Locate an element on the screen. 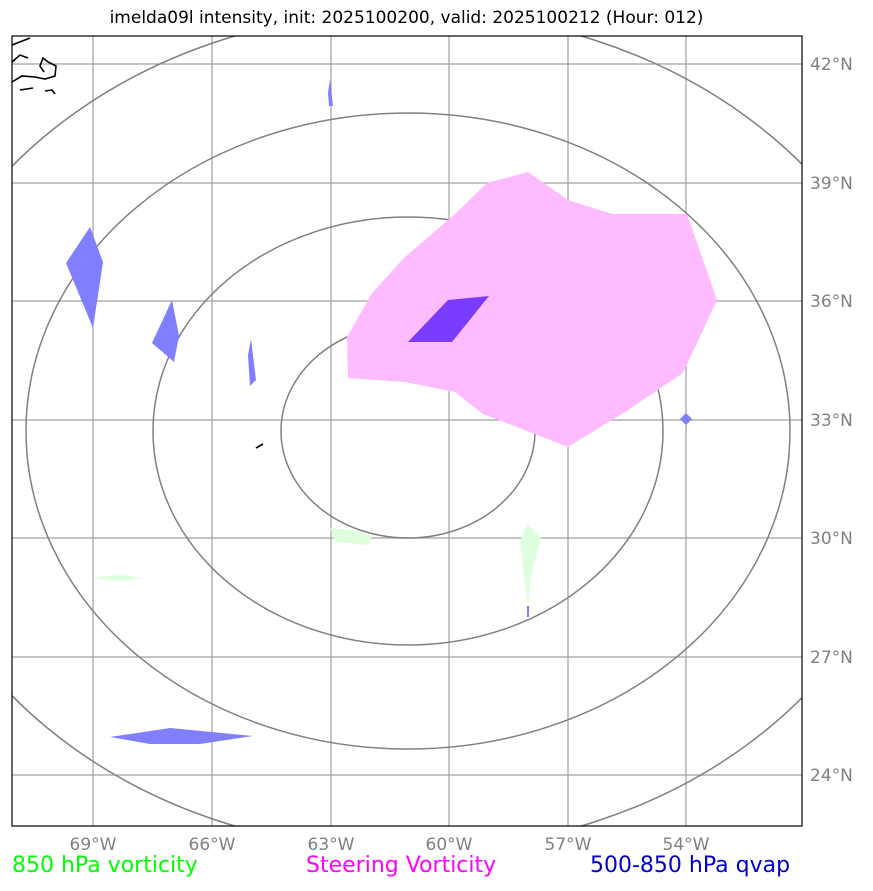  lat-label-39n: 39°N is located at coordinates (831, 184).